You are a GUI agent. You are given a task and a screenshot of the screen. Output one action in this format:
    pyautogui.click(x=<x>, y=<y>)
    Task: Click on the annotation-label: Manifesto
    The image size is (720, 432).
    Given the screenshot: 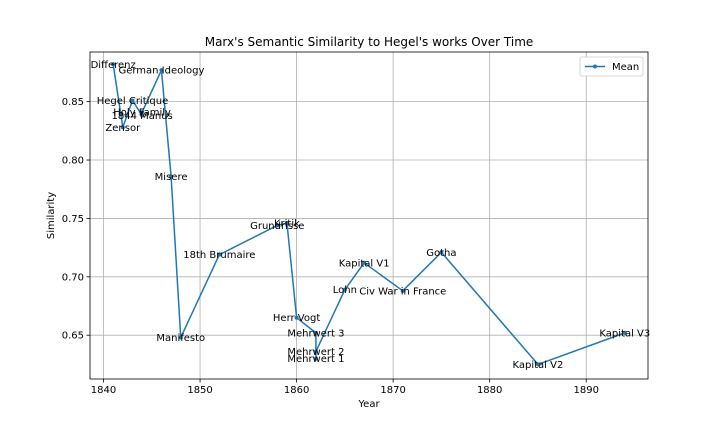 What is the action you would take?
    pyautogui.click(x=180, y=338)
    